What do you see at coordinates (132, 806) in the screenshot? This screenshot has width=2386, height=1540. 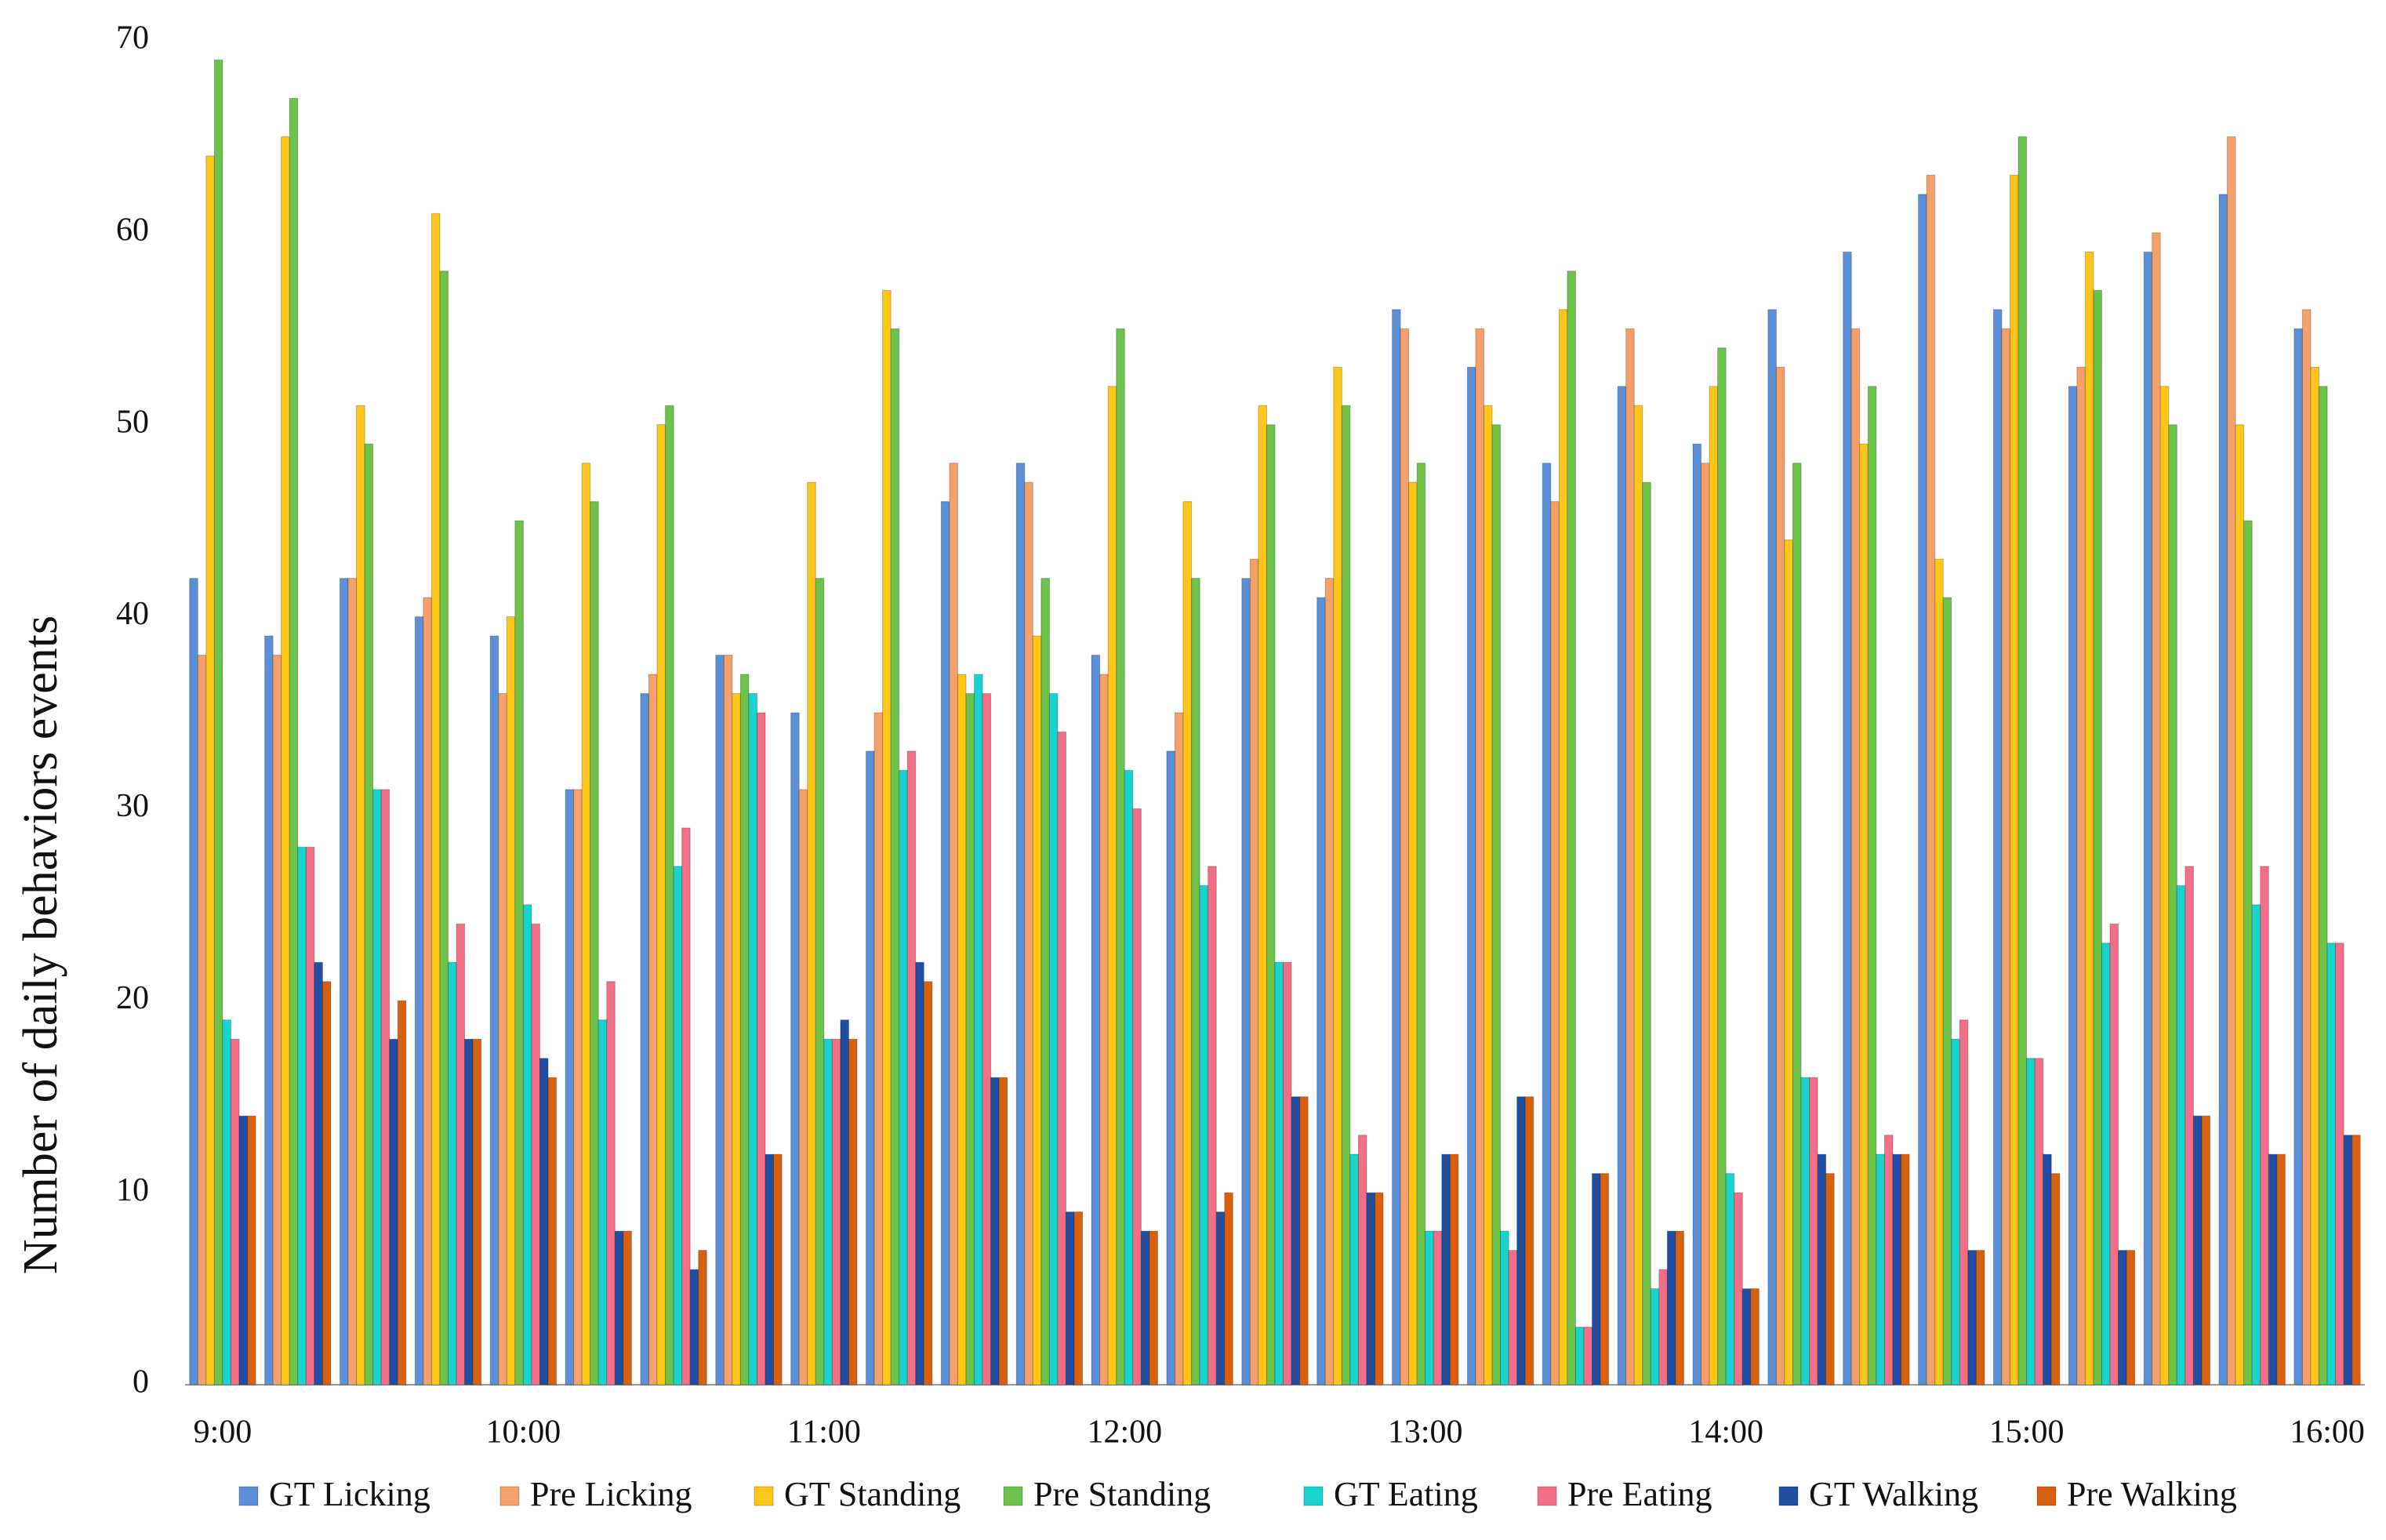 I see `y-tick-label: 30` at bounding box center [132, 806].